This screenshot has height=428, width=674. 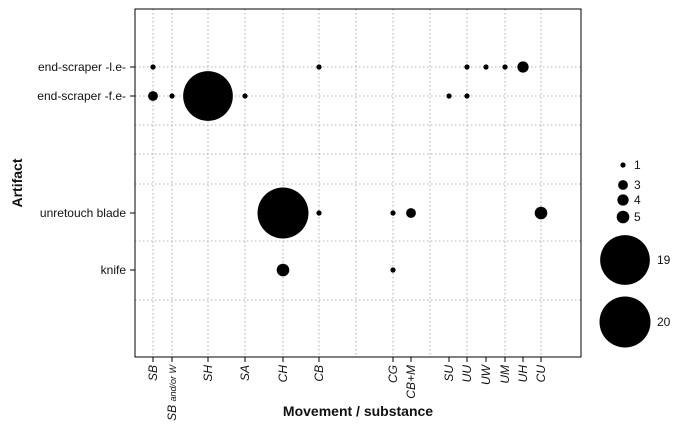 I want to click on x-tick-label: CB+M, so click(x=411, y=382).